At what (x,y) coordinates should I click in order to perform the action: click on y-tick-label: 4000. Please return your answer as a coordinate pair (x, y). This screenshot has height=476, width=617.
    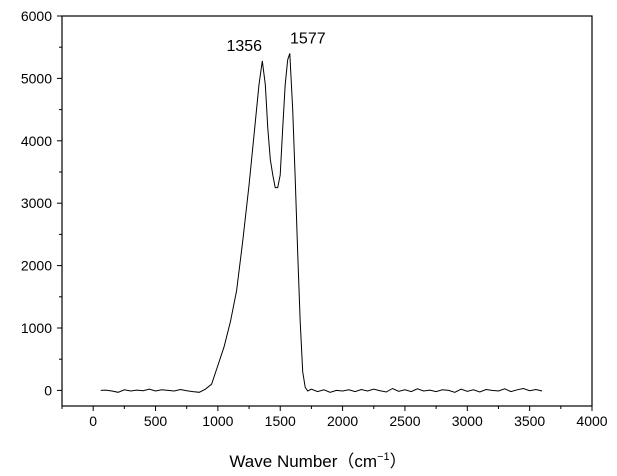
    Looking at the image, I should click on (36, 141).